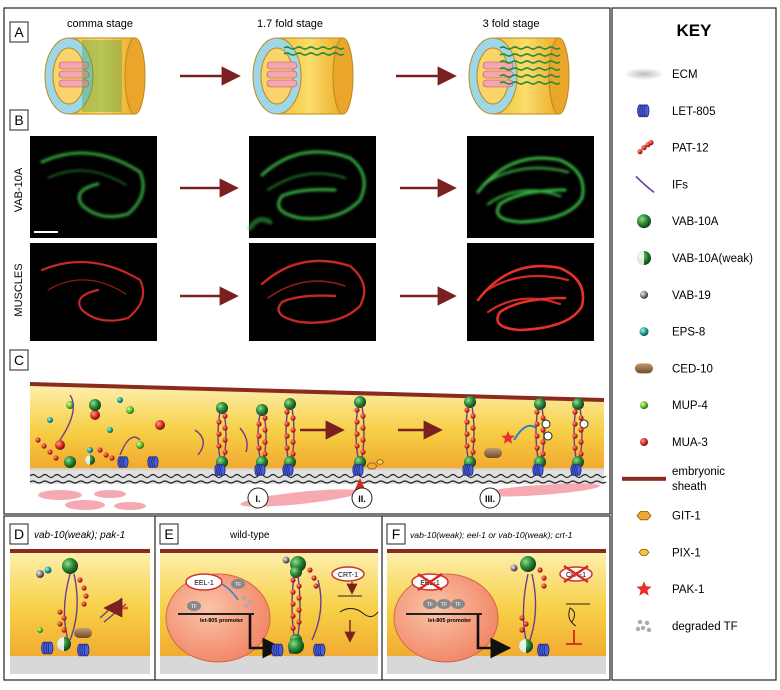  I want to click on panel-c-label-box, so click(19, 360).